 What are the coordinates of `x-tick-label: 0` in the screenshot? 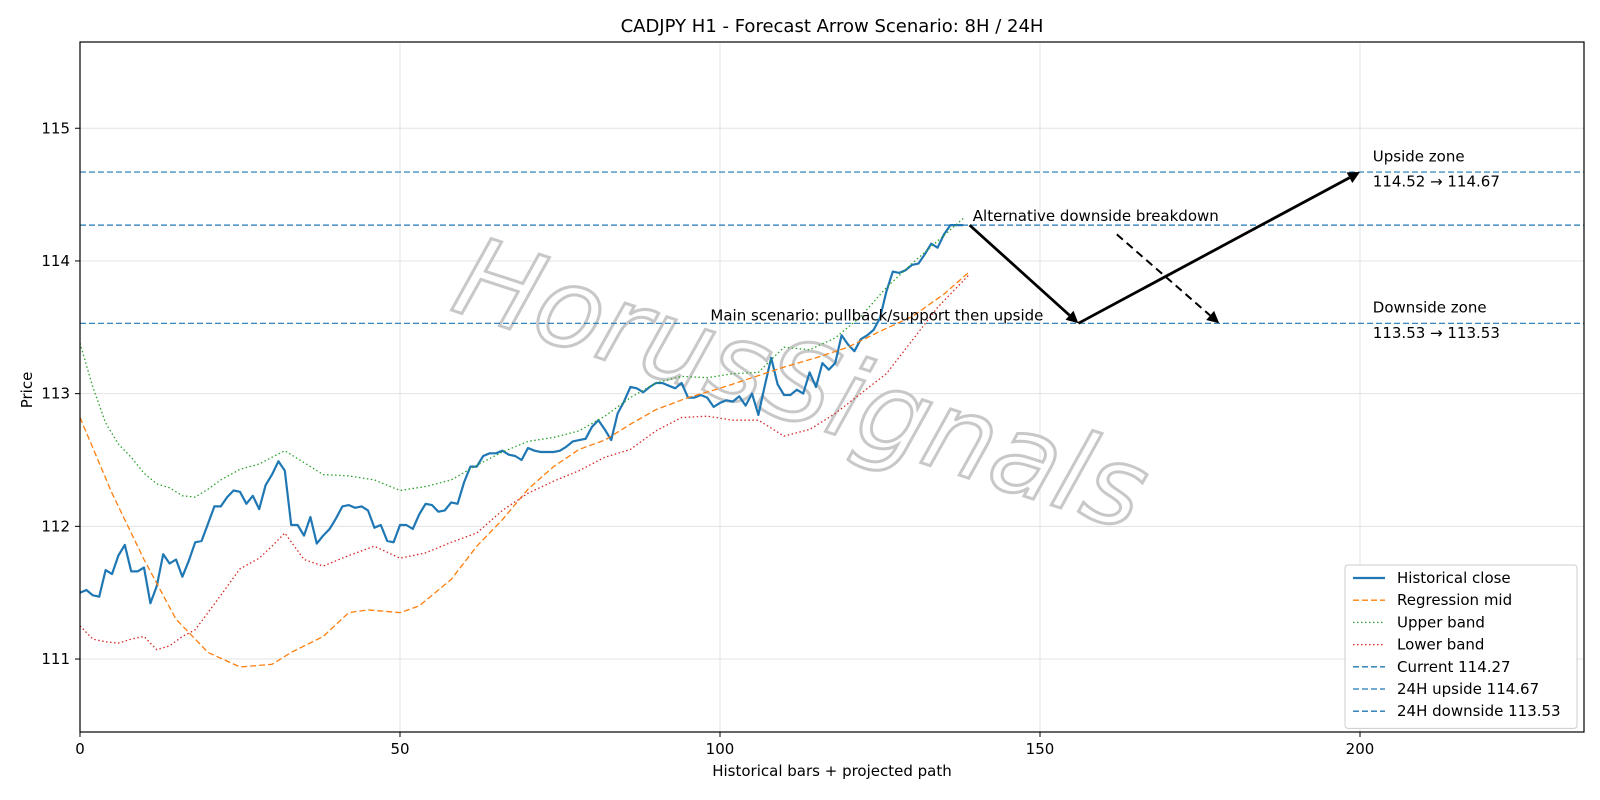 It's located at (80, 749).